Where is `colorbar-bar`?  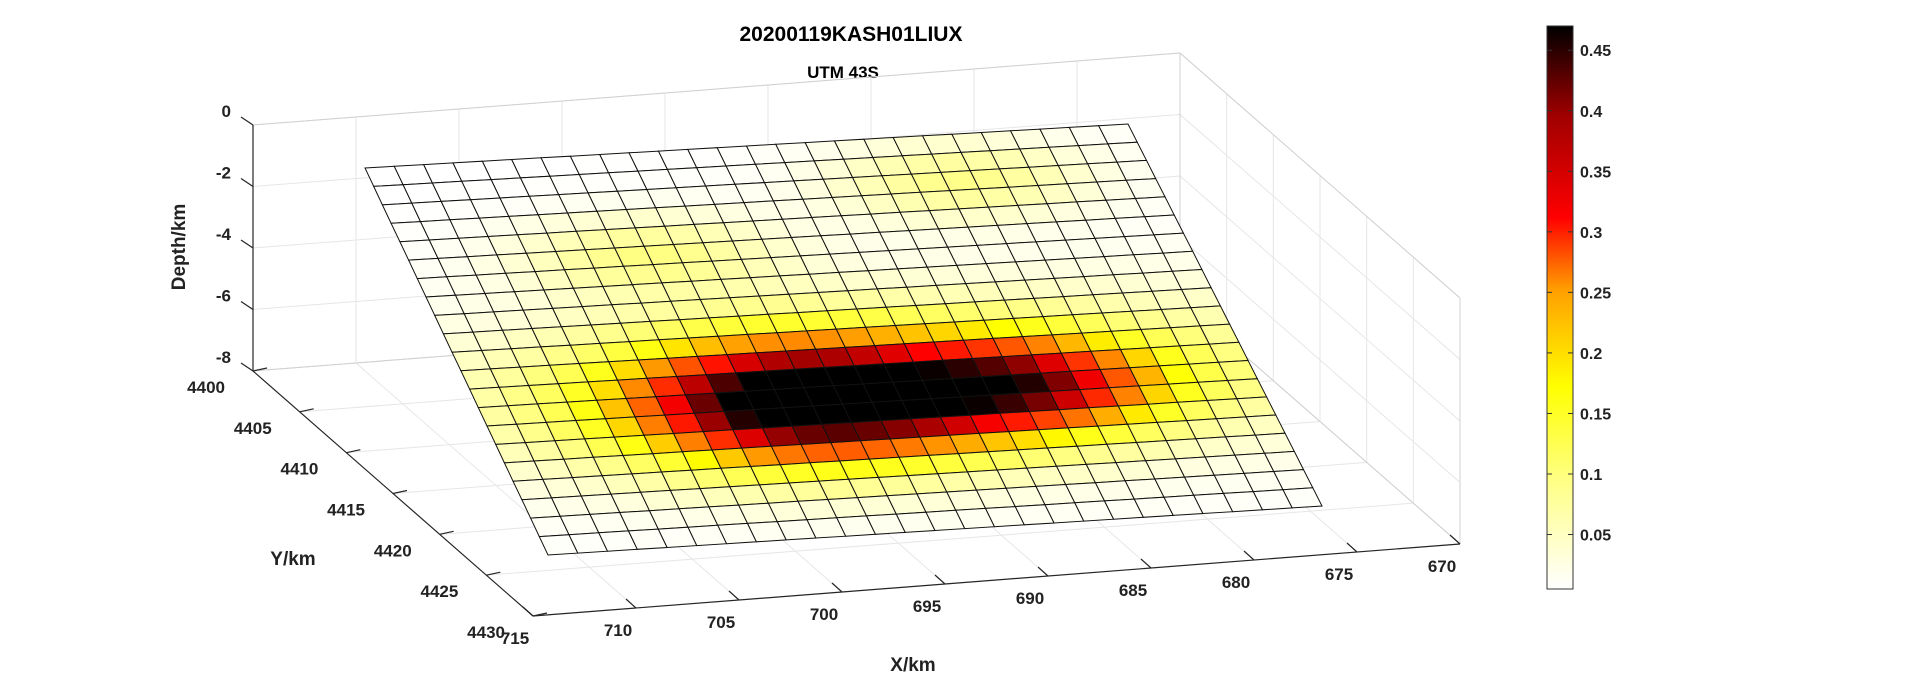 colorbar-bar is located at coordinates (1560, 307).